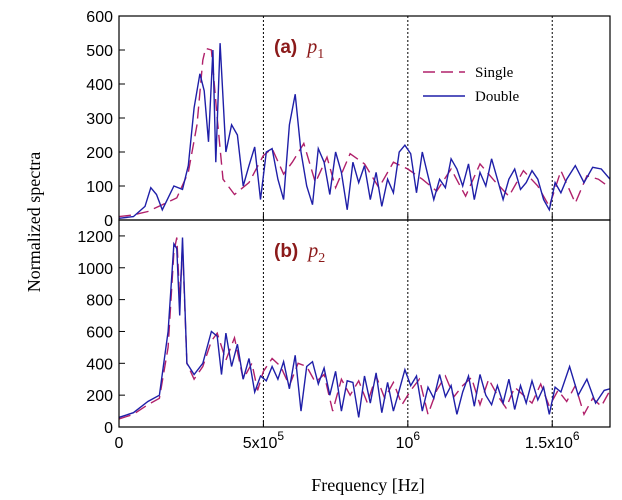 This screenshot has height=500, width=622. I want to click on legend-label-double: Double, so click(497, 97).